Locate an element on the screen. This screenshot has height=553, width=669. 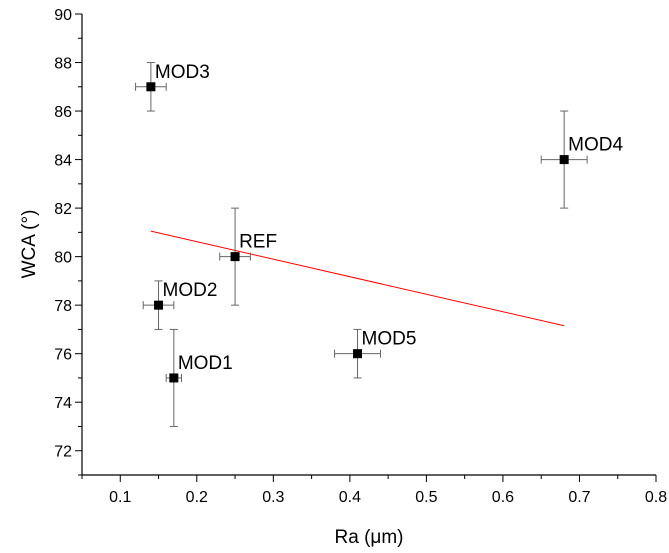
x-tick-label: 0.1 is located at coordinates (120, 497).